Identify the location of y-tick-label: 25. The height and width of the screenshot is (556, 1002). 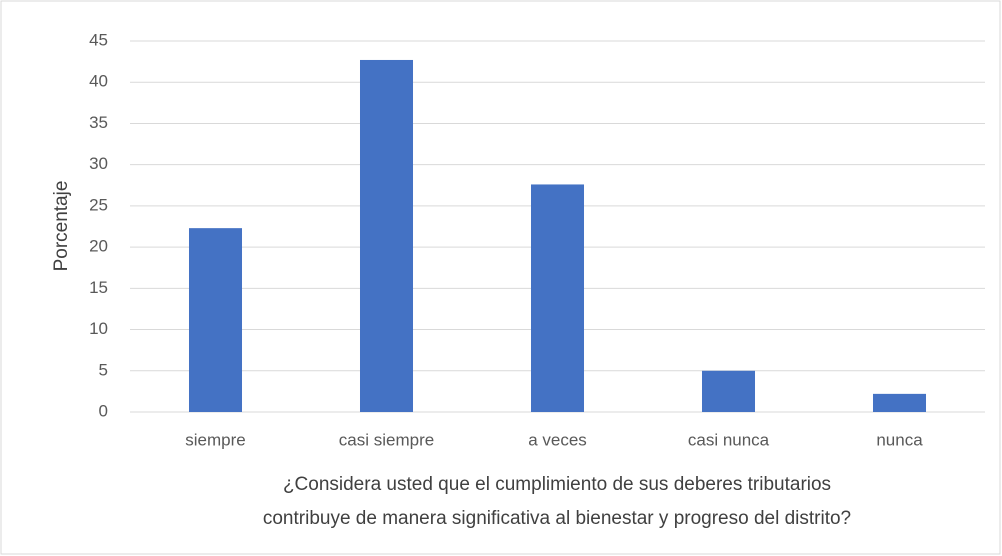
(98, 204).